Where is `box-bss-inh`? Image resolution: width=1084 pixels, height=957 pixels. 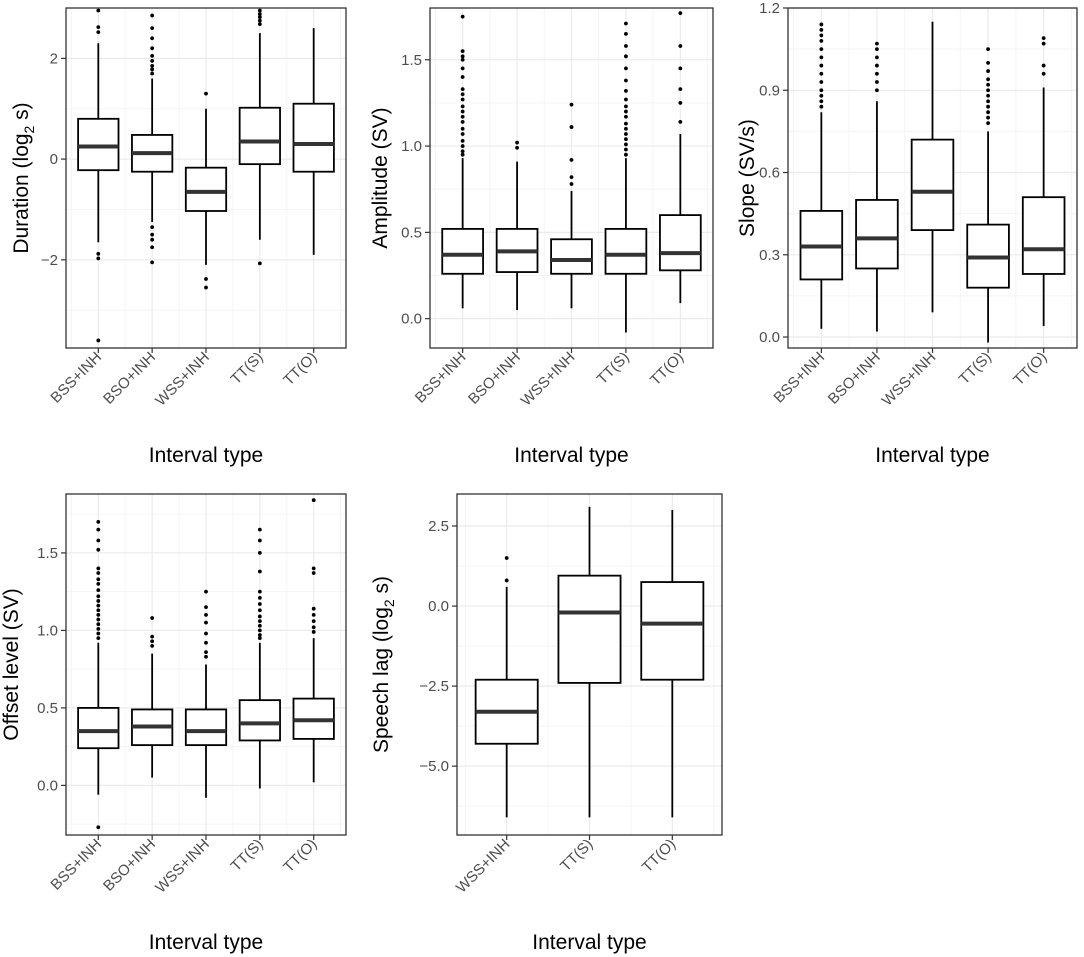
box-bss-inh is located at coordinates (462, 161).